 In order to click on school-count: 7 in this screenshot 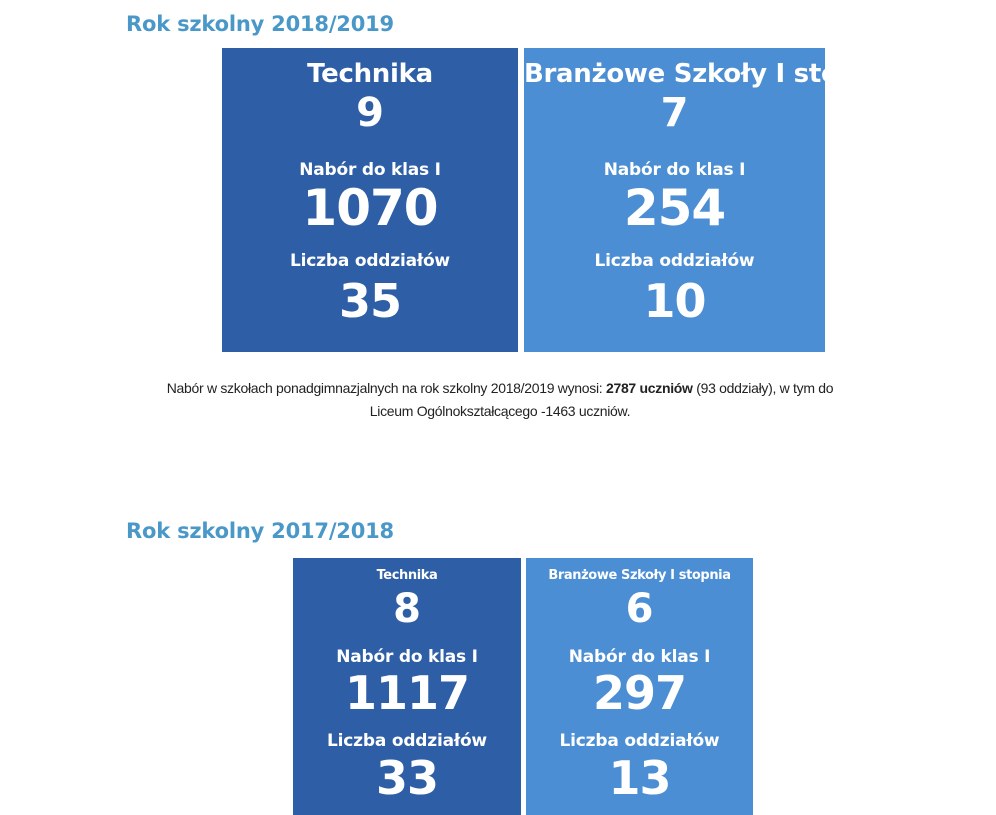, I will do `click(674, 113)`.